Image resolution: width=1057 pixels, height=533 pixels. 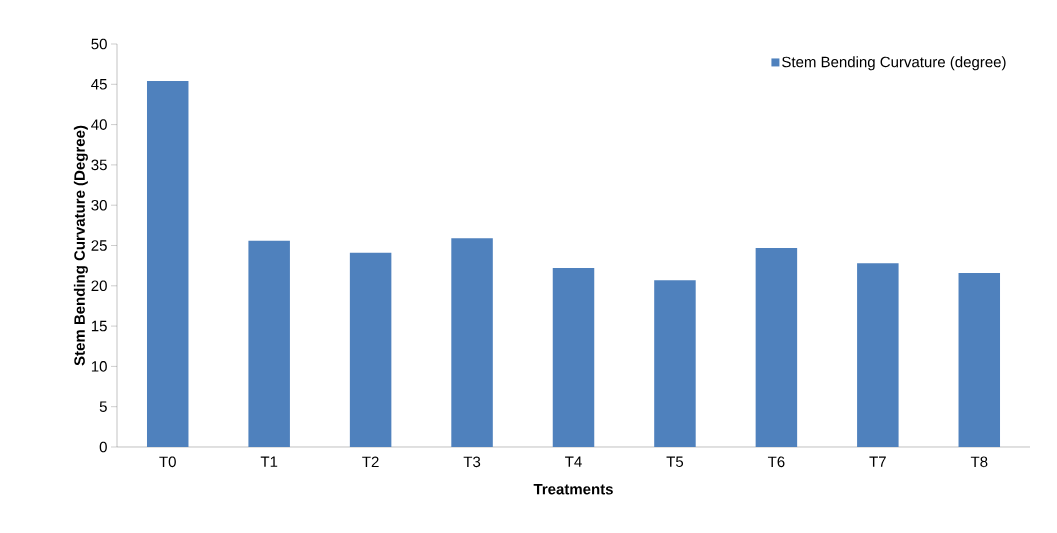 What do you see at coordinates (776, 462) in the screenshot?
I see `x-tick-label: T6` at bounding box center [776, 462].